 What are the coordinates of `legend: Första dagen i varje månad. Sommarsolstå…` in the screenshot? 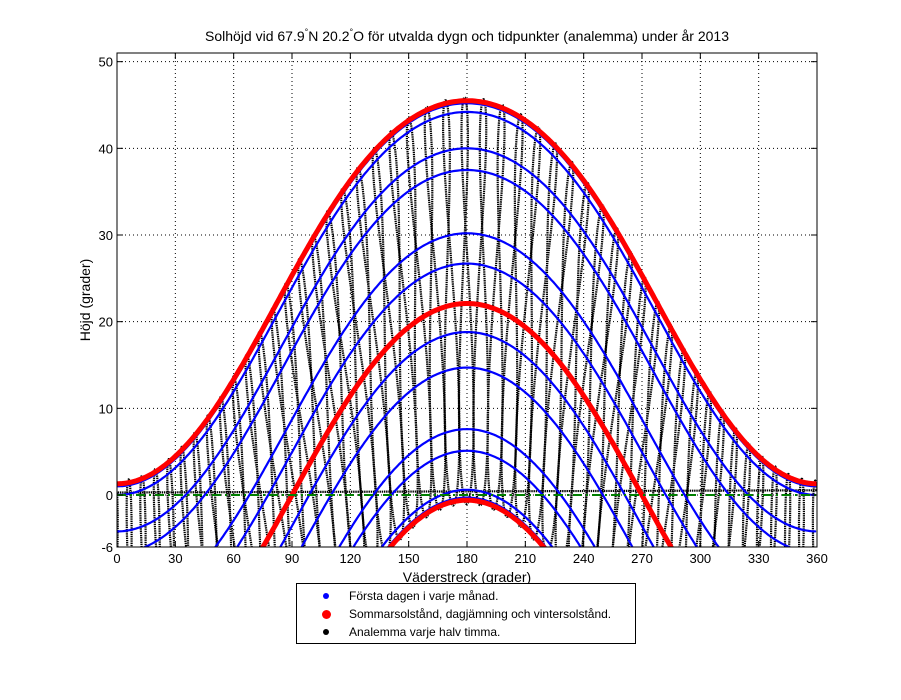 It's located at (466, 613).